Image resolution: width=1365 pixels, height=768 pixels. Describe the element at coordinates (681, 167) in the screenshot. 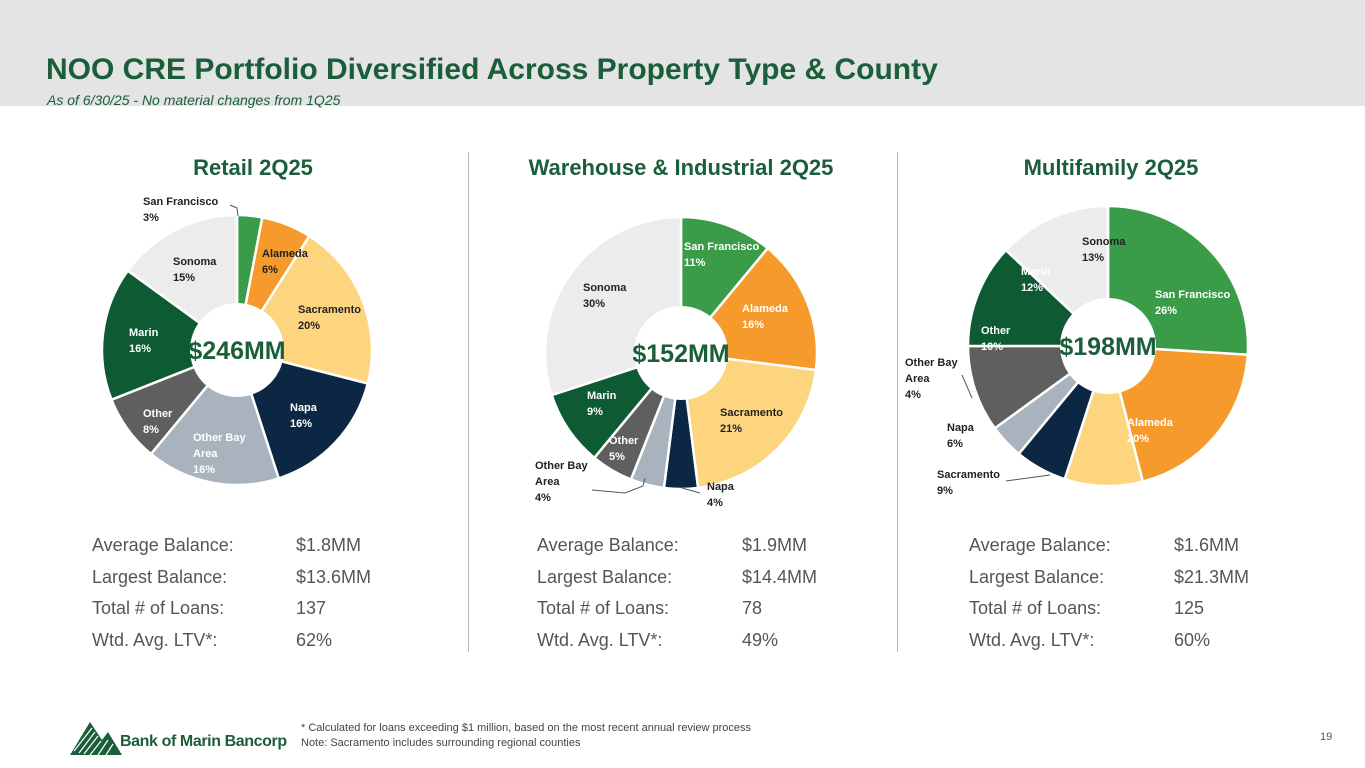

I see `warehouse-chart-title: Warehouse & Industrial 2Q25` at that location.